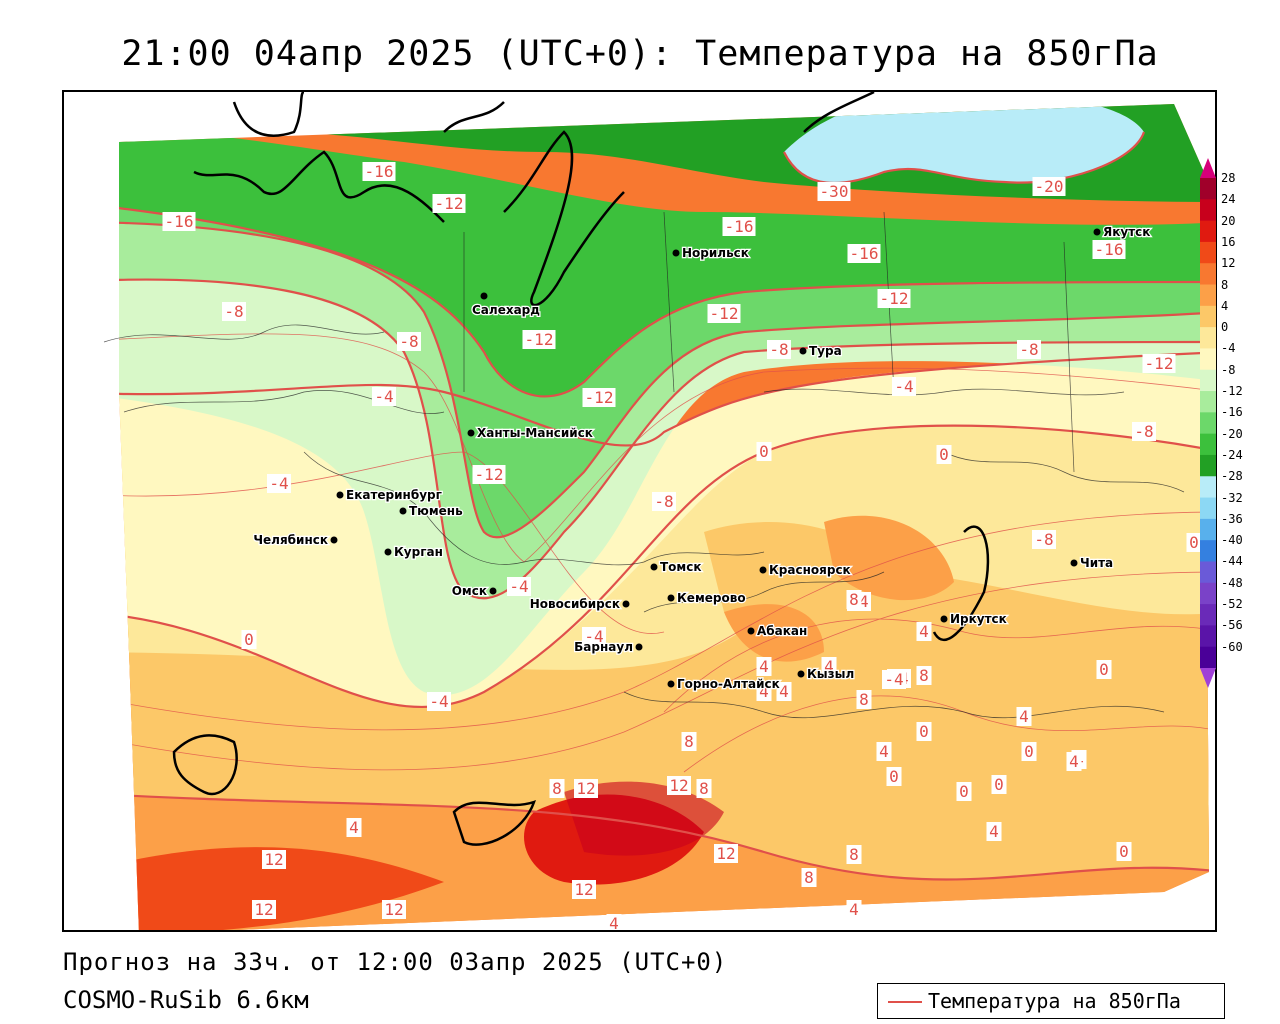  I want to click on legend-label: Температура на 850гПа, so click(1054, 1001).